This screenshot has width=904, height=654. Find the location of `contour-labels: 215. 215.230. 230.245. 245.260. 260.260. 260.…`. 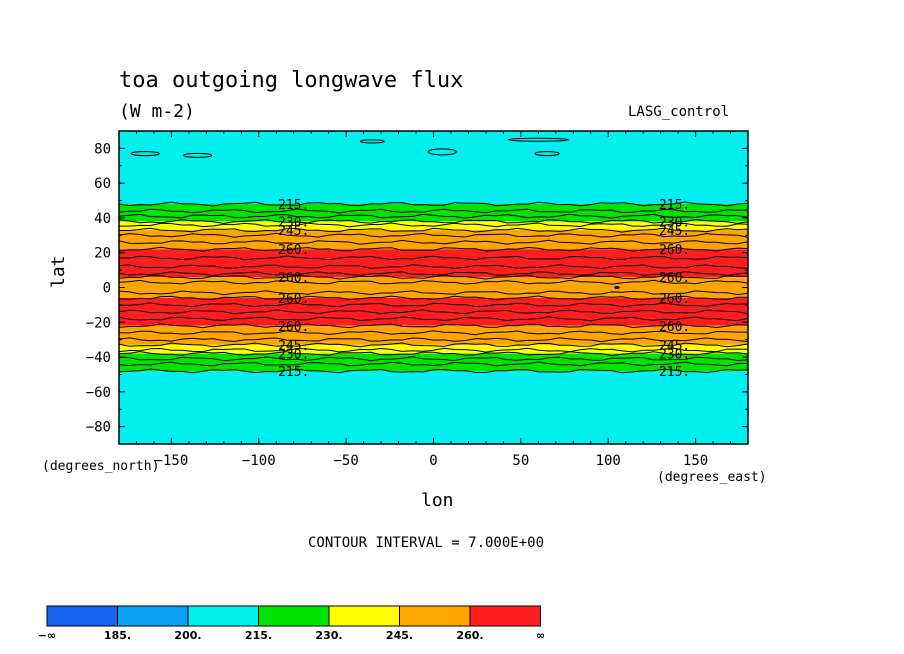

contour-labels: 215. 215.230. 230.245. 245.260. 260.260. 260.… is located at coordinates (484, 289).